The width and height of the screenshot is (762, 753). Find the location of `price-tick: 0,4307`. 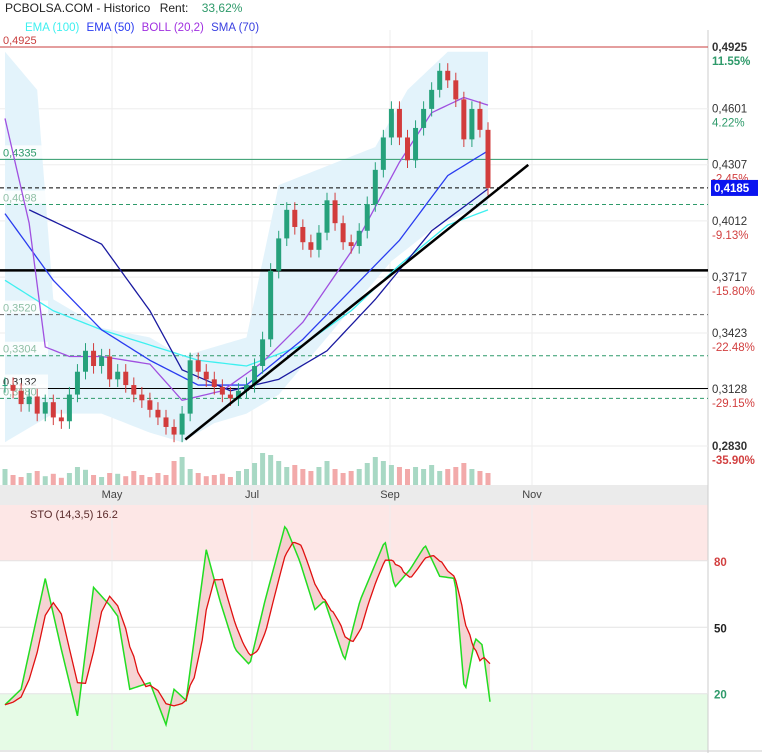

price-tick: 0,4307 is located at coordinates (729, 166).